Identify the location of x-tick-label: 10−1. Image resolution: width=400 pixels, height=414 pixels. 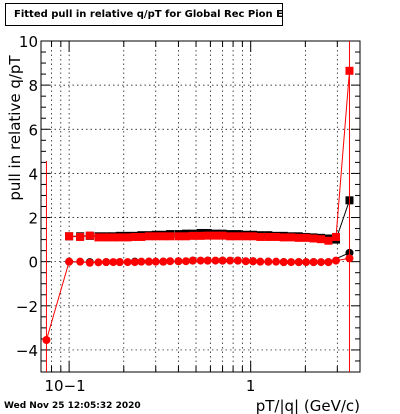
(65, 386).